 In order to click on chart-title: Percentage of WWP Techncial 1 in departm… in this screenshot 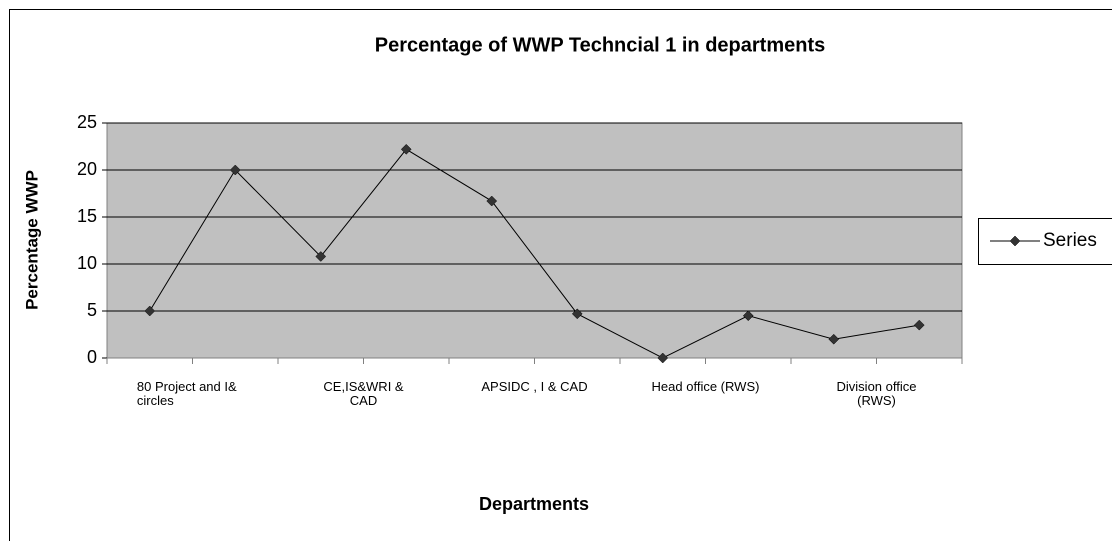, I will do `click(600, 45)`.